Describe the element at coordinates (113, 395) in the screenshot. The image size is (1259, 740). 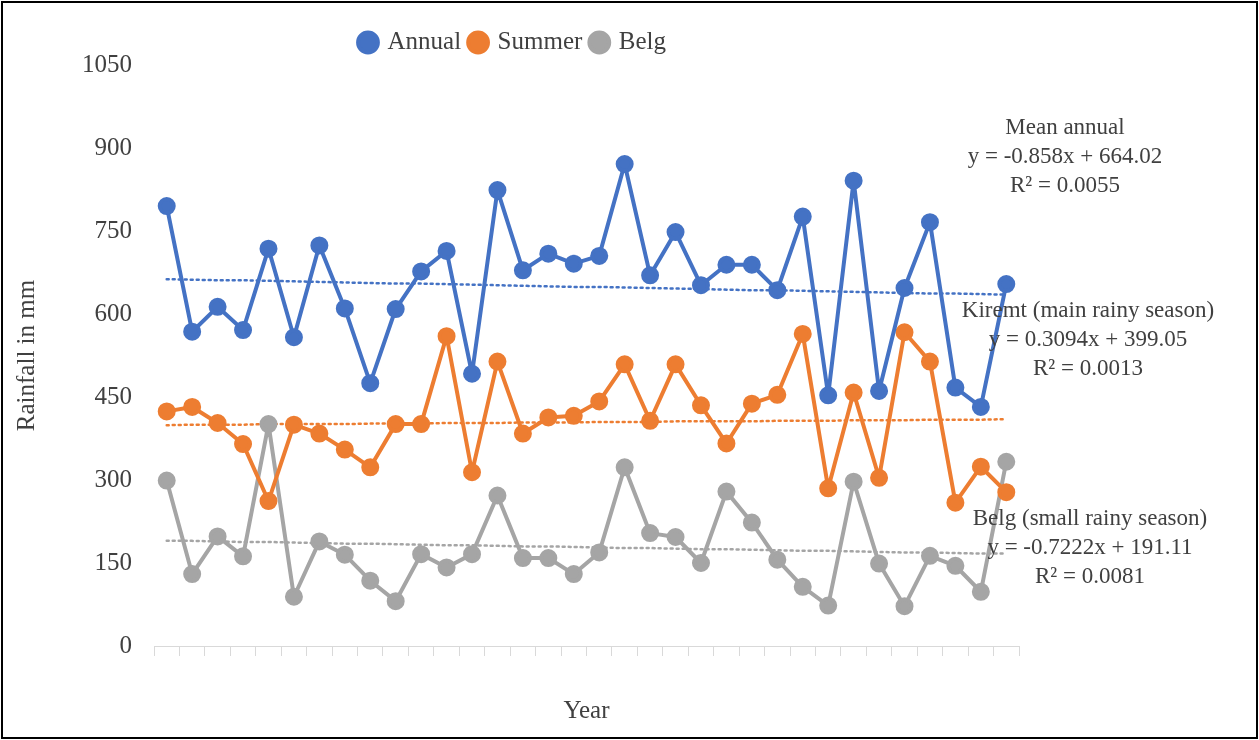
I see `y-tick-label: 450` at that location.